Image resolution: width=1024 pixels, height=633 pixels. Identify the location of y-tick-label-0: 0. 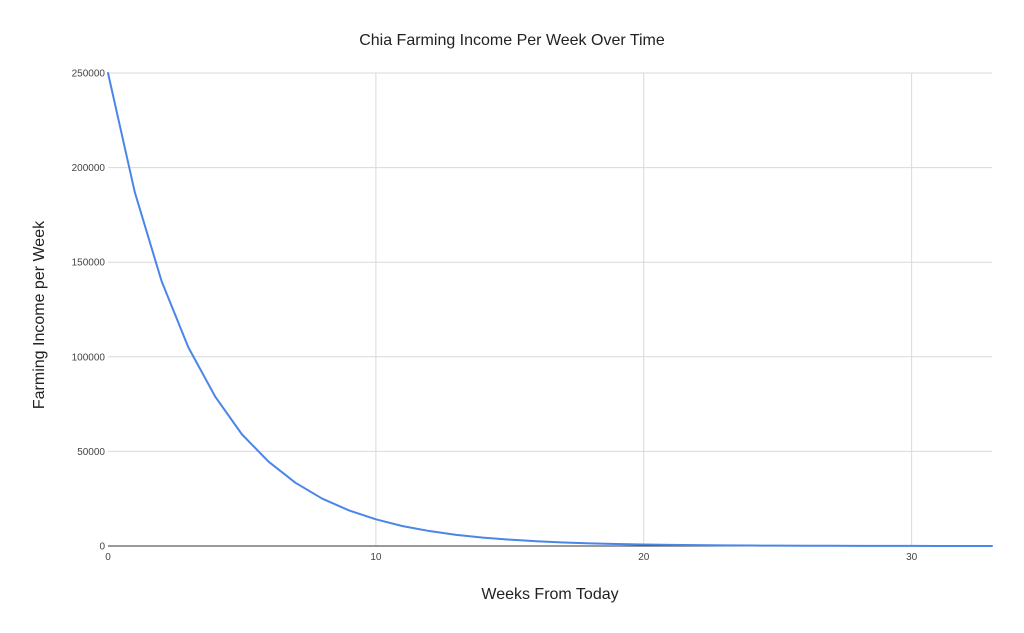
(102, 547).